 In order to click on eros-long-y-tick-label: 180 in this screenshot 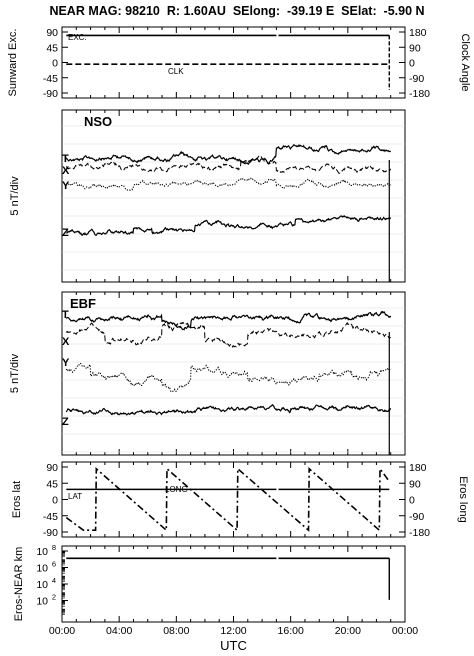, I will do `click(418, 468)`.